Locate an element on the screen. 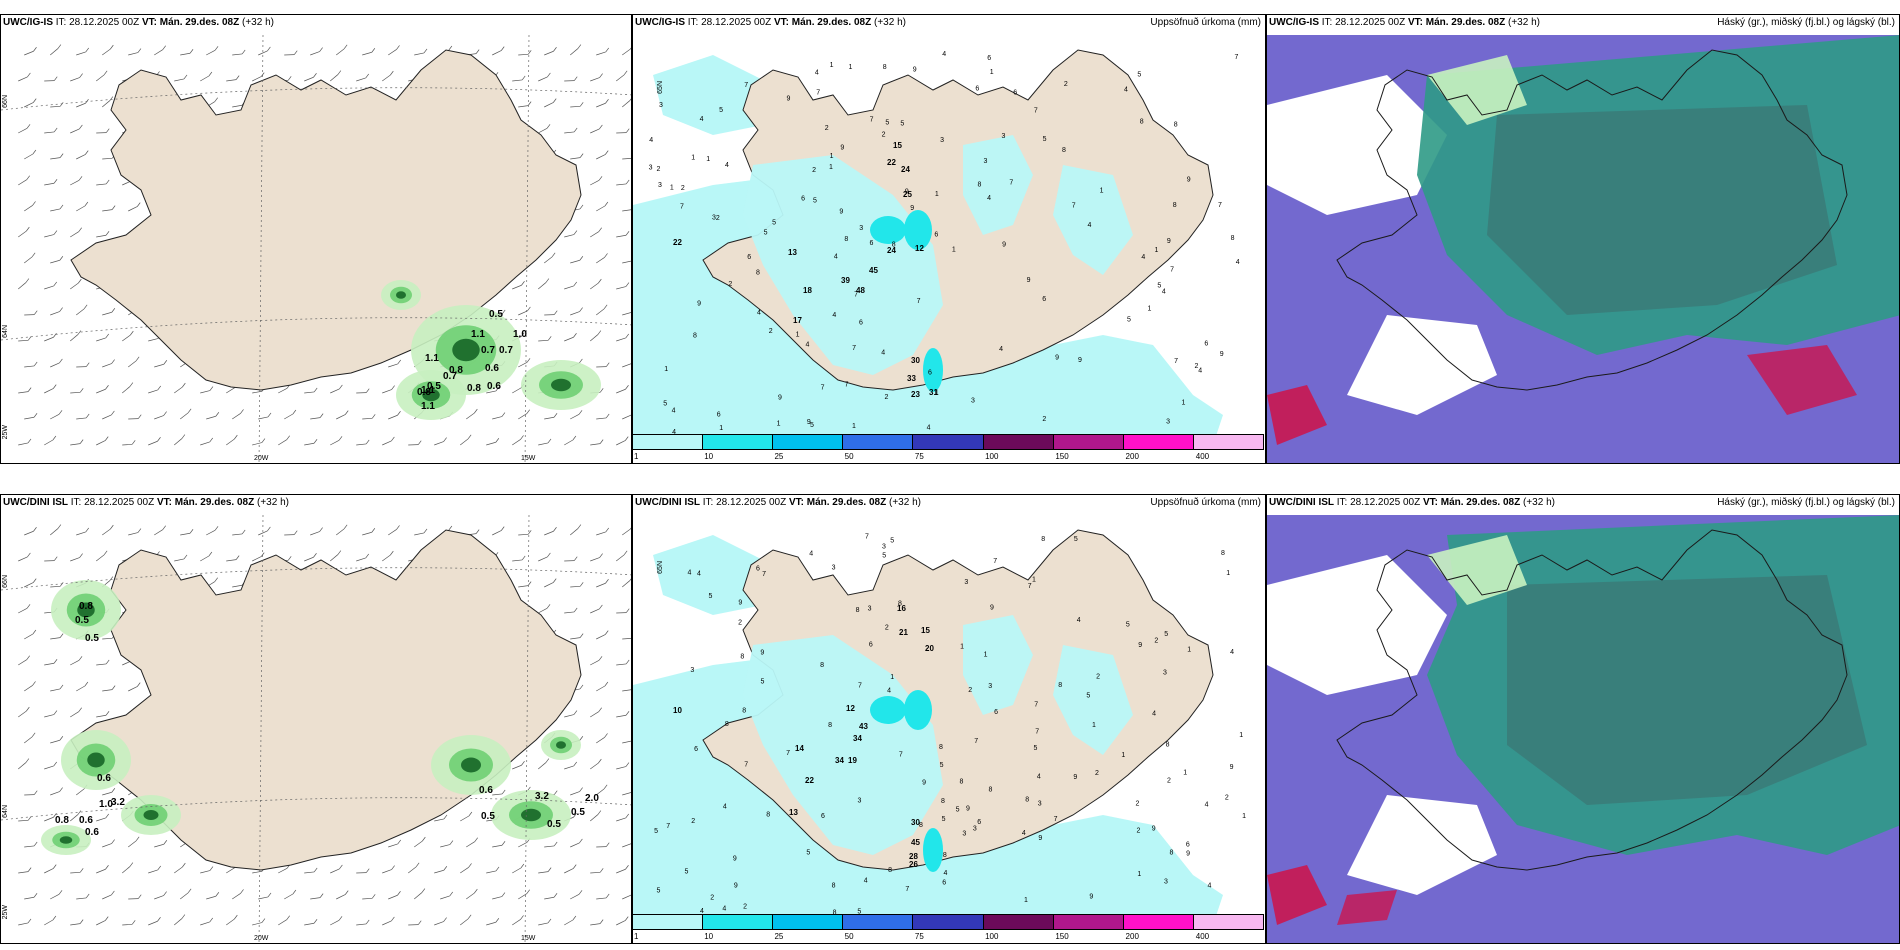 The height and width of the screenshot is (950, 1900). cloud-layers is located at coordinates (1583, 729).